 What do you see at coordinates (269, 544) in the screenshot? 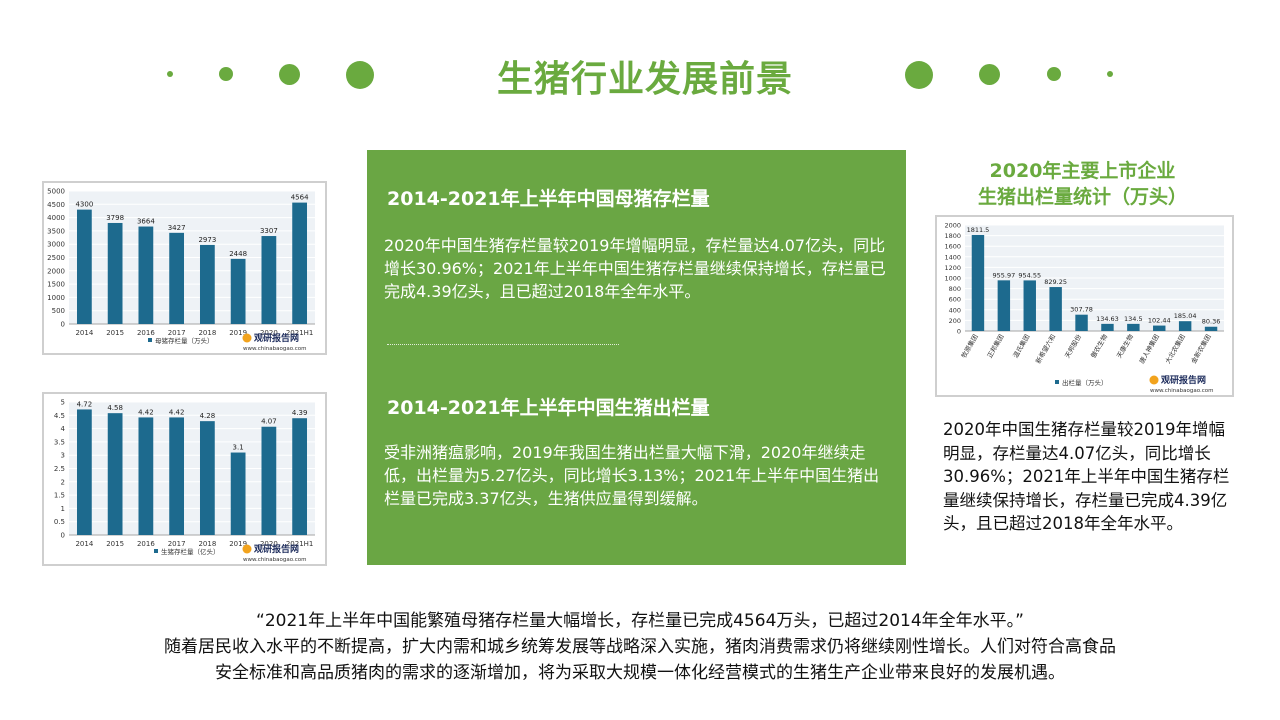
I see `x-tick-label: 2020` at bounding box center [269, 544].